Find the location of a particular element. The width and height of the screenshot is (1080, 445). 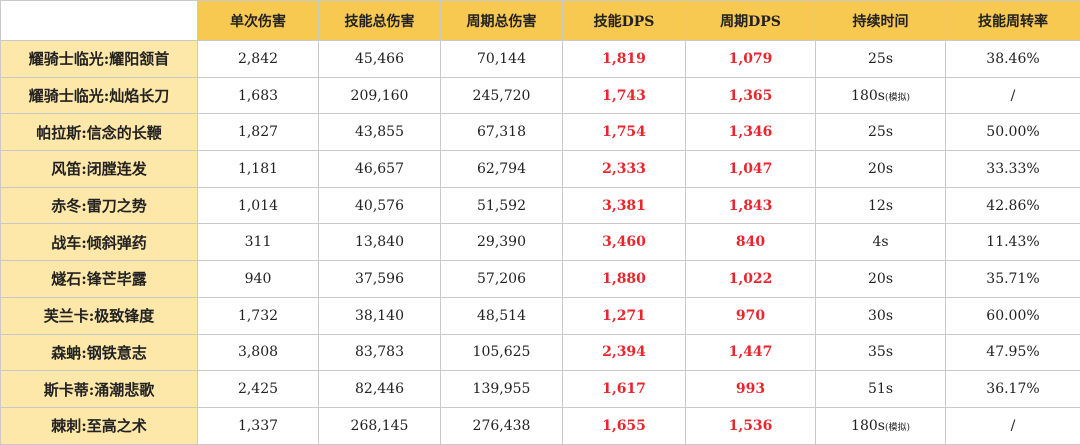

table-cell: 1,337 is located at coordinates (258, 425).